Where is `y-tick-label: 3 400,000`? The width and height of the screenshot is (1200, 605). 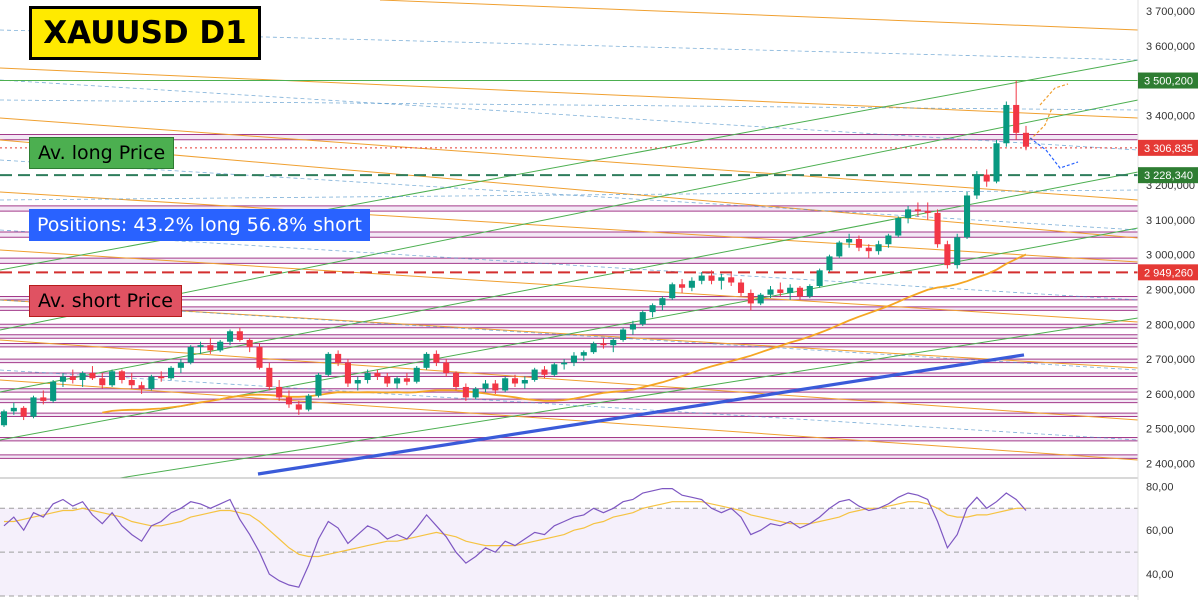 y-tick-label: 3 400,000 is located at coordinates (1170, 116).